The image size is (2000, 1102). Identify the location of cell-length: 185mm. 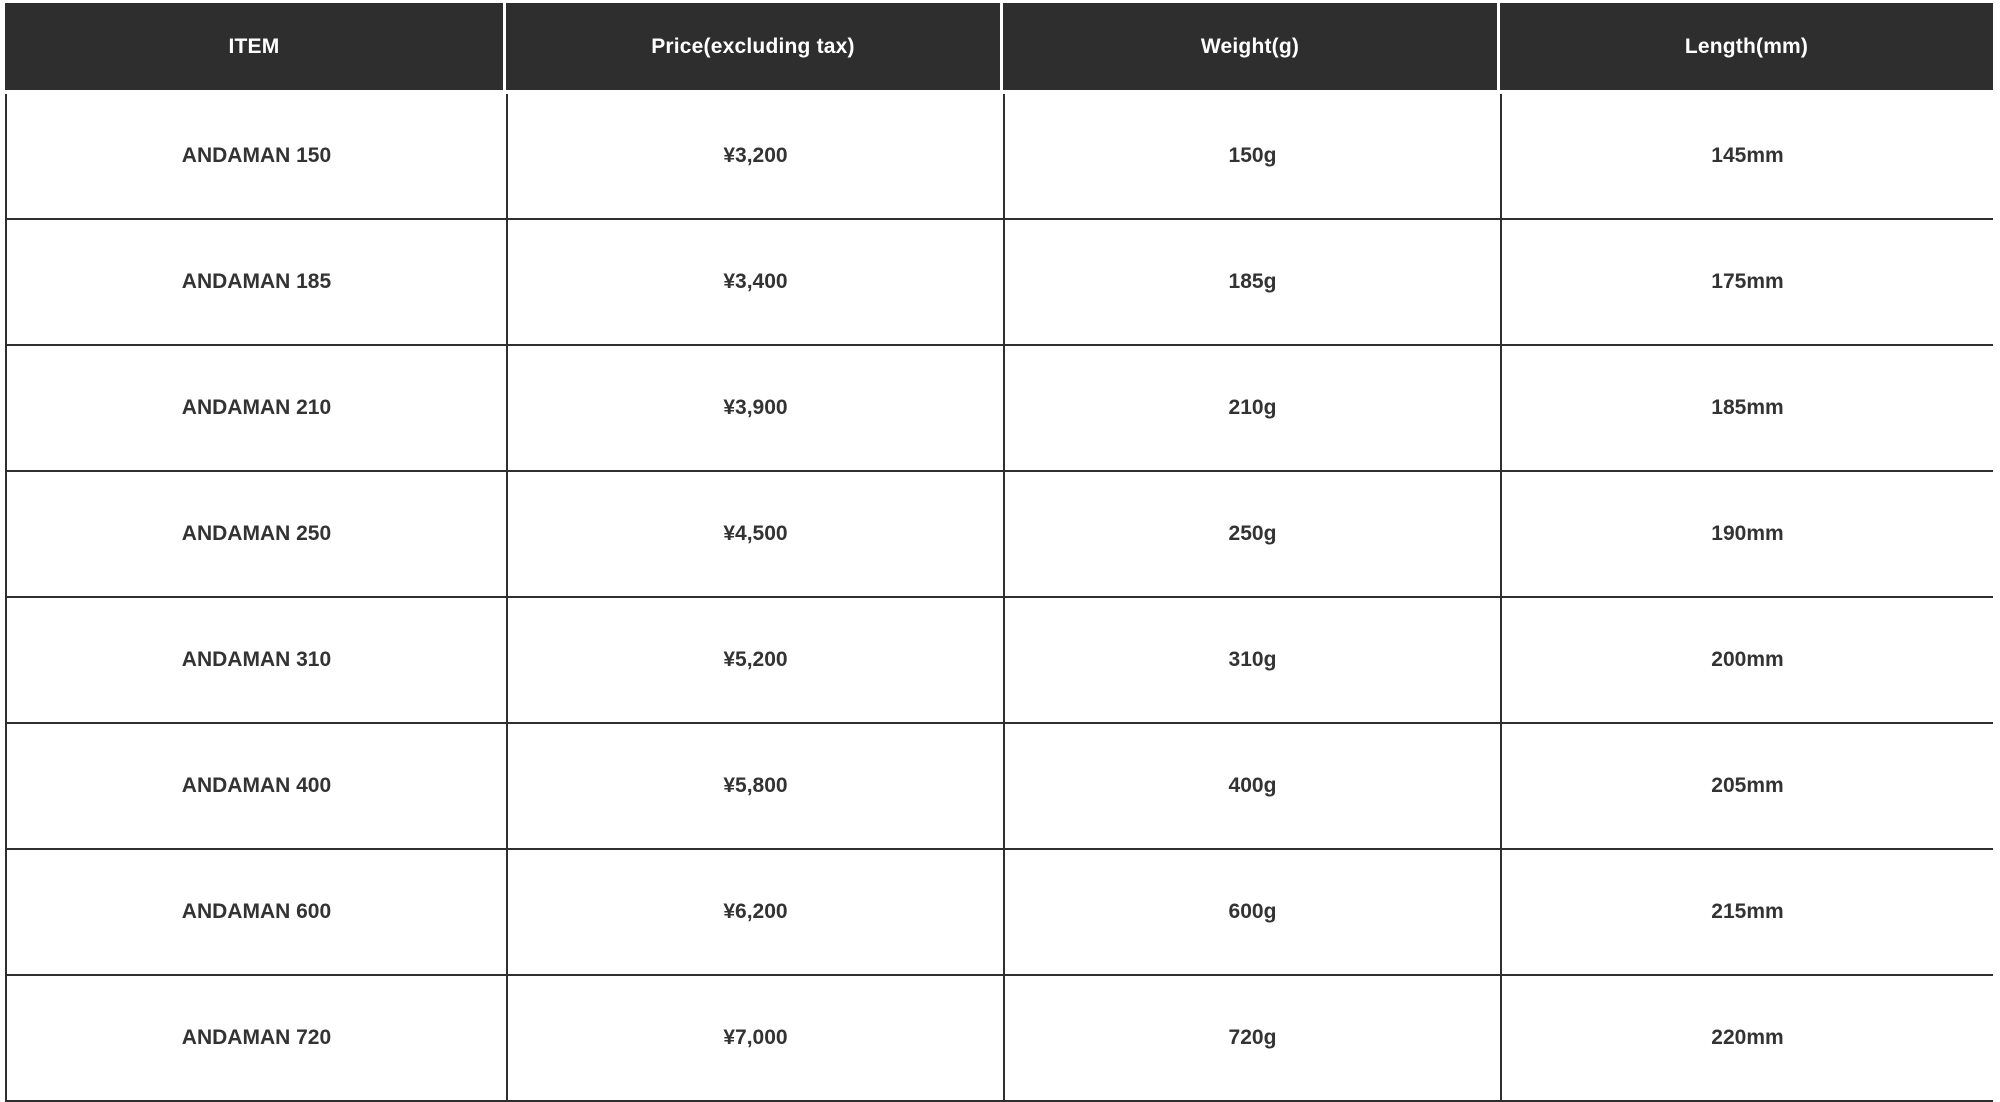
(1746, 409).